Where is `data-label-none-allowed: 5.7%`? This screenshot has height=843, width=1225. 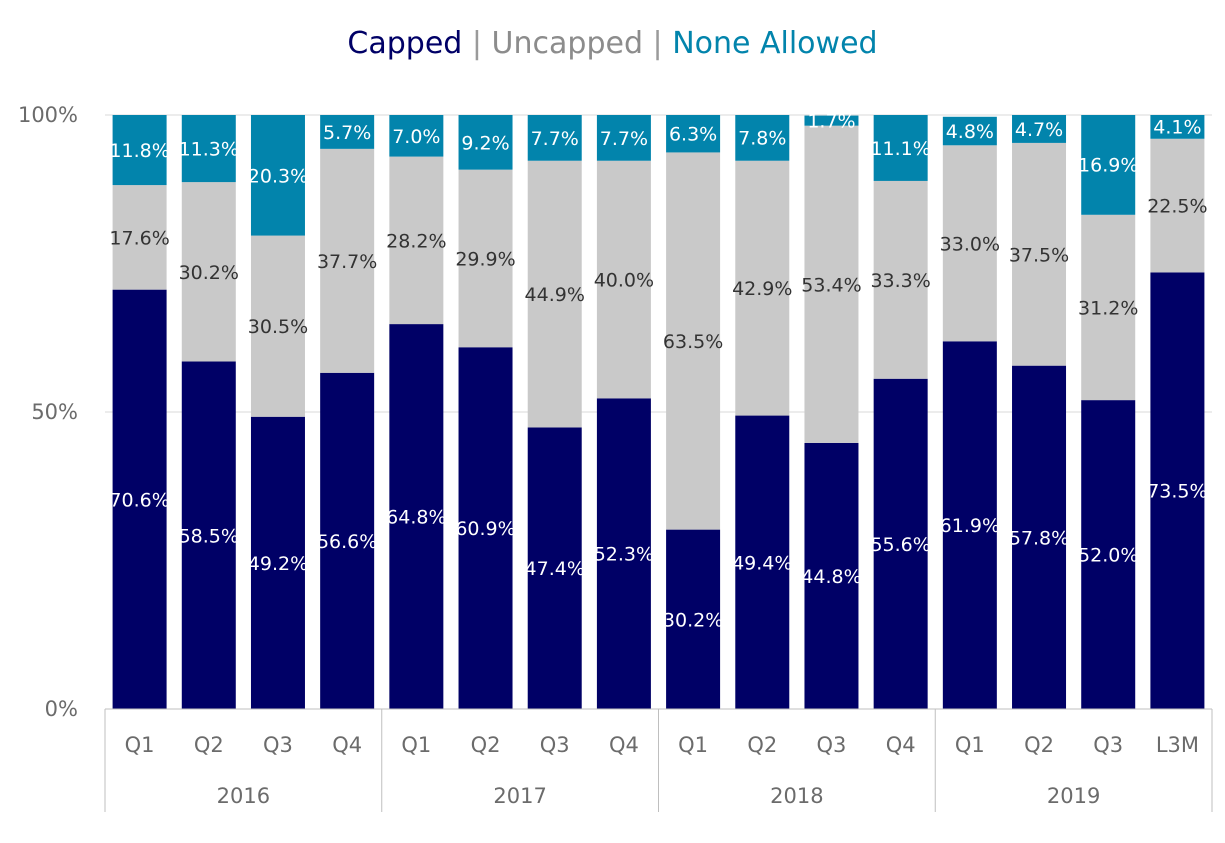 data-label-none-allowed: 5.7% is located at coordinates (347, 133).